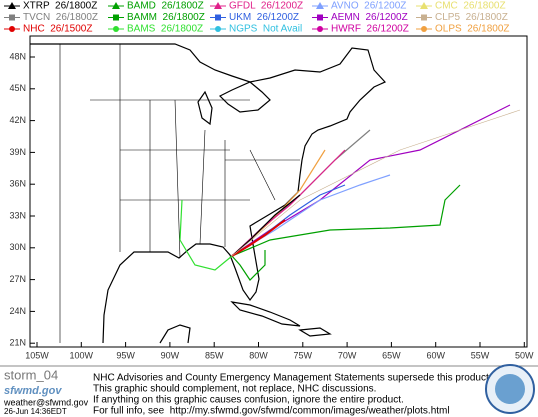 The width and height of the screenshot is (538, 417). I want to click on latitude-label: 24N, so click(17, 311).